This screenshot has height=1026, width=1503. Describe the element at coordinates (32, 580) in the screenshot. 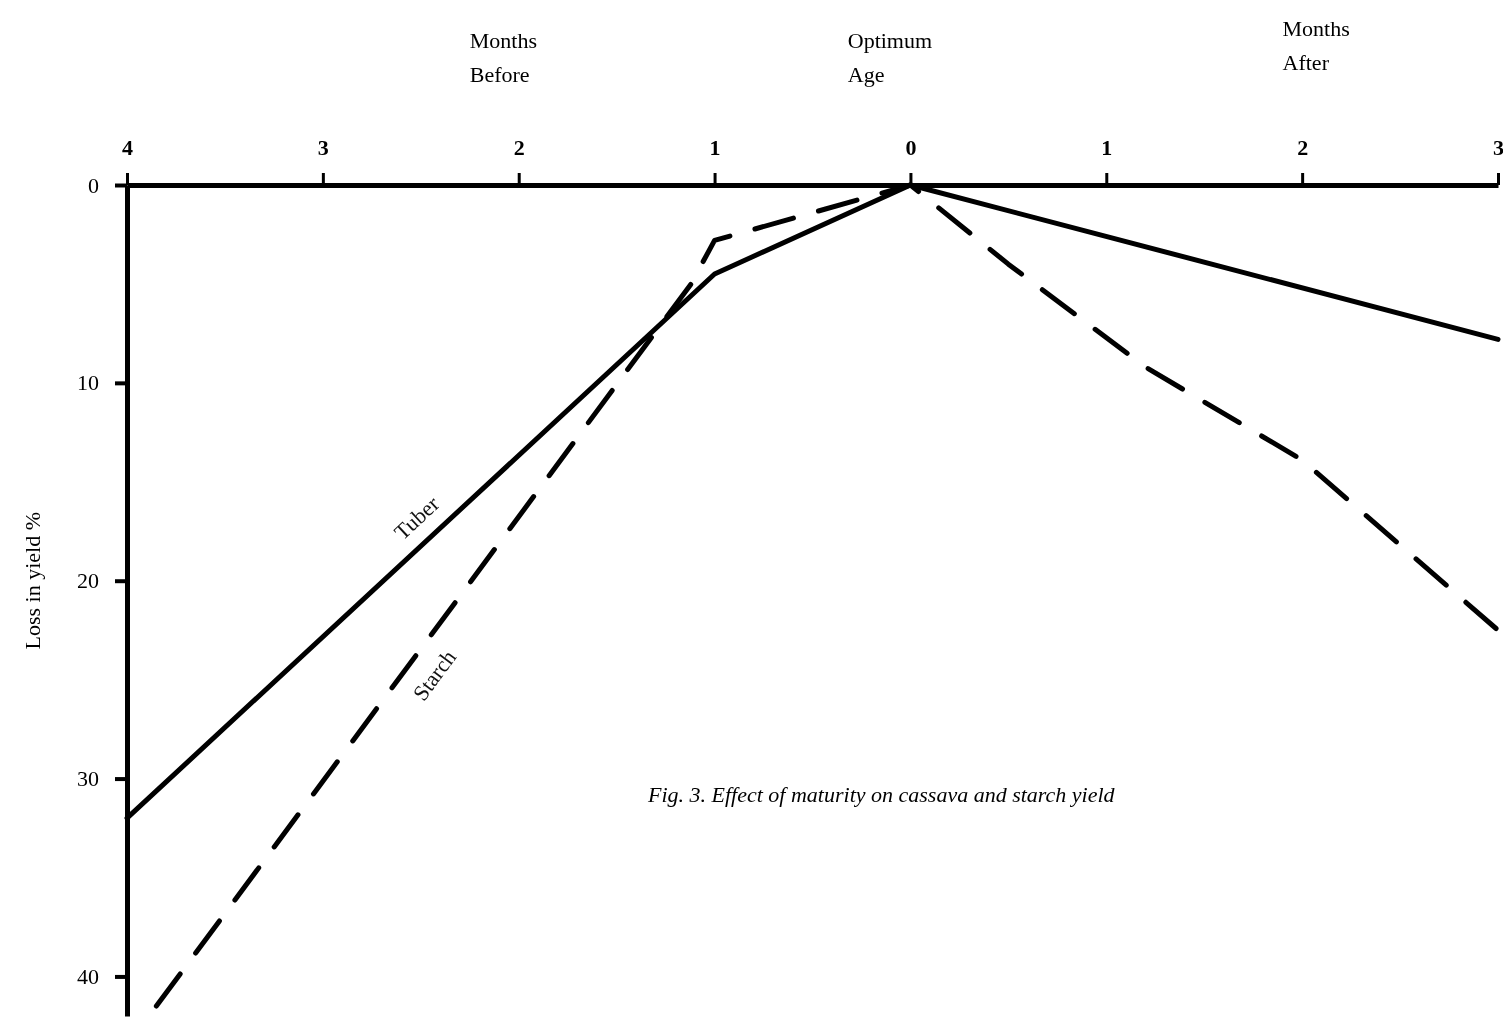

I see `y-axis-title: Loss in yield %` at that location.